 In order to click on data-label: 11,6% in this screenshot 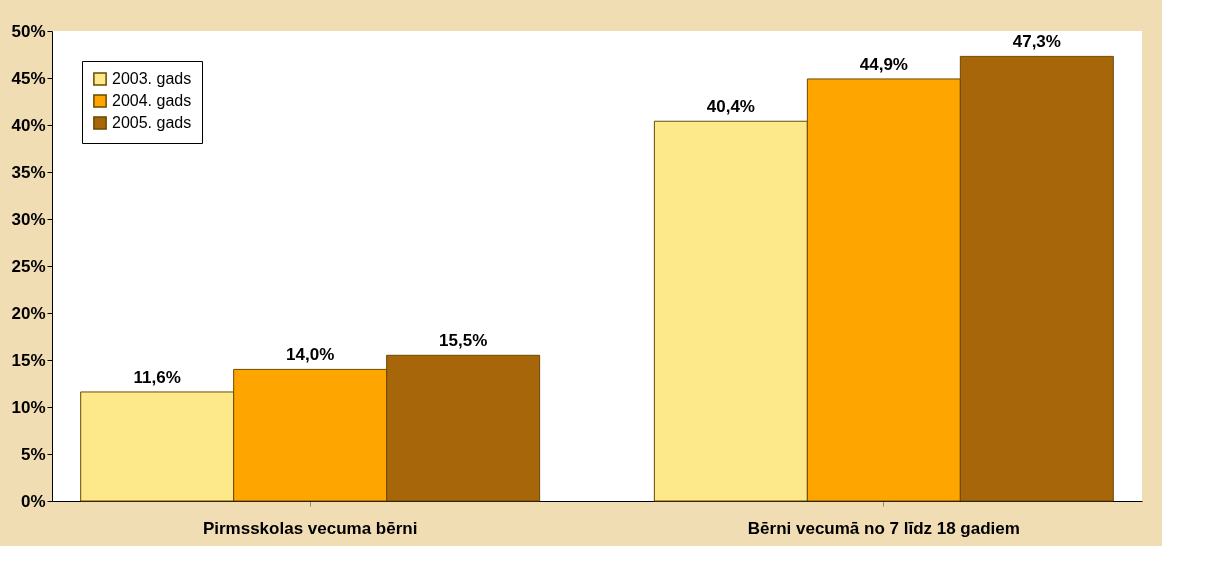, I will do `click(157, 377)`.